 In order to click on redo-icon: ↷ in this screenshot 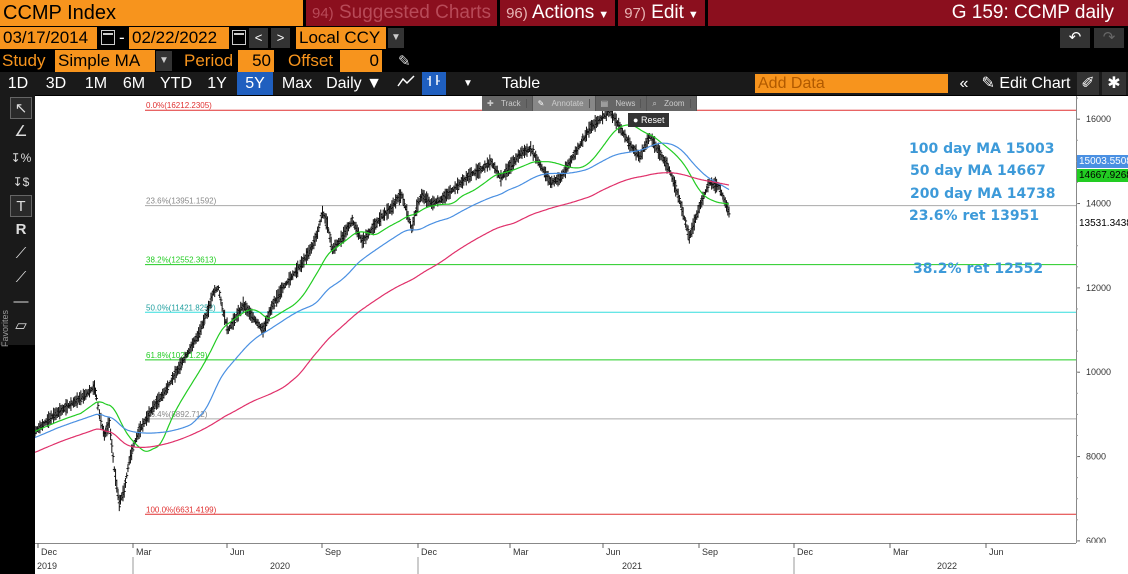, I will do `click(1109, 38)`.